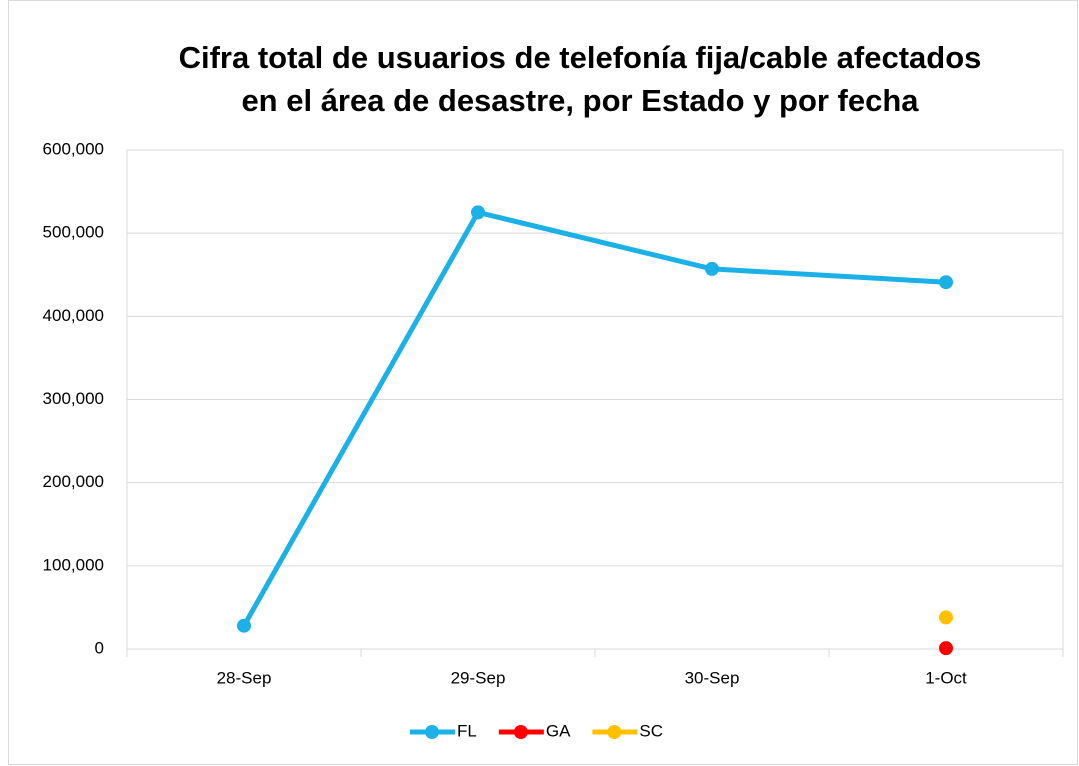 This screenshot has height=766, width=1079. Describe the element at coordinates (558, 730) in the screenshot. I see `legend-label: GA` at that location.